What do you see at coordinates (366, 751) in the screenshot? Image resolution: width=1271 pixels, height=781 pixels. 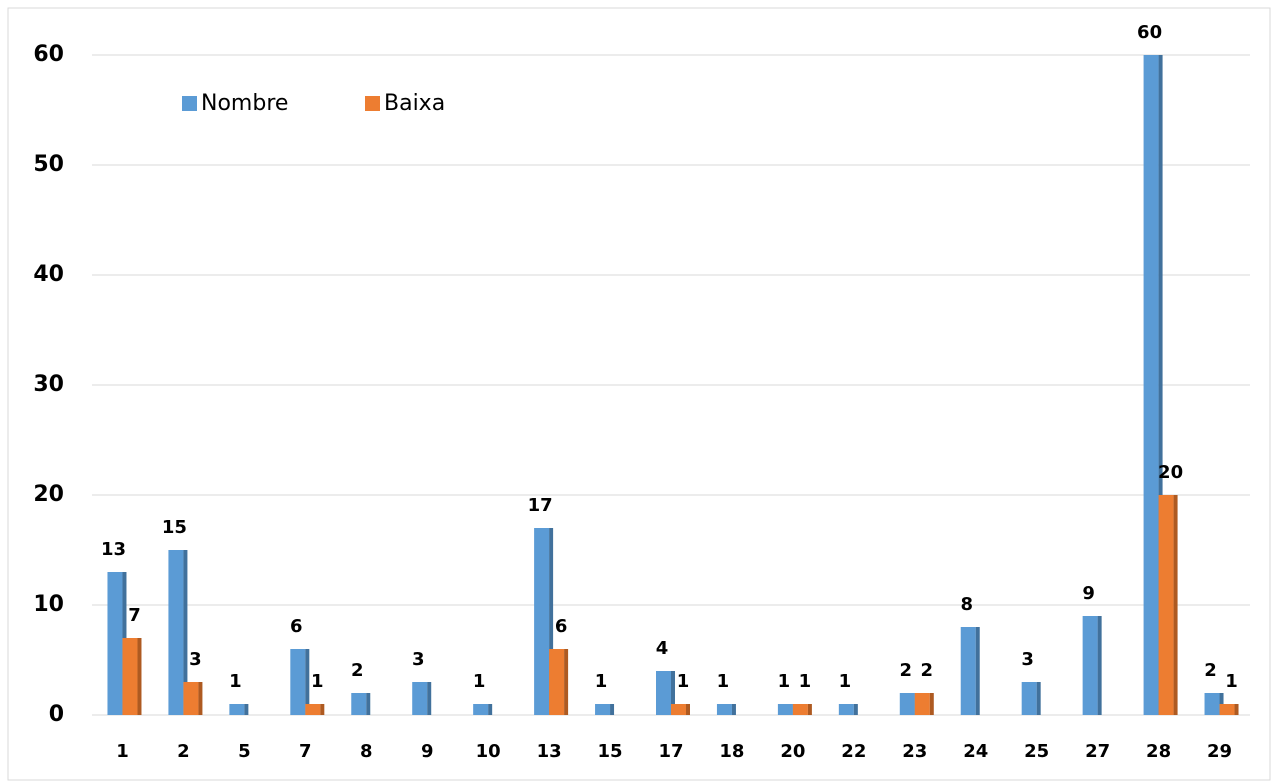 I see `x-tick-label: 8` at bounding box center [366, 751].